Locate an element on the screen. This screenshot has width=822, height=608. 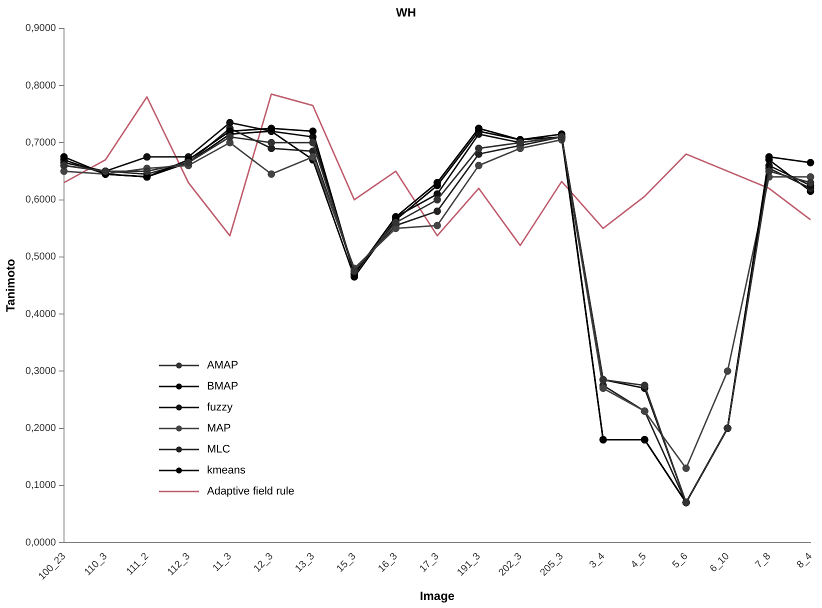
y-tick-label: 0,1000 is located at coordinates (40, 486).